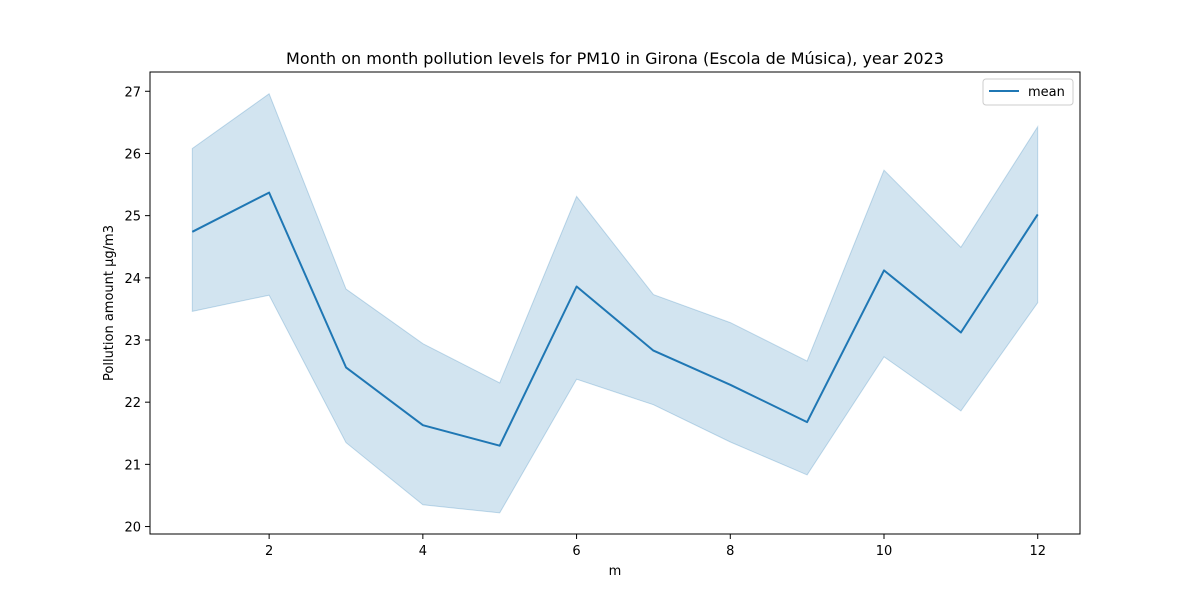 This screenshot has width=1200, height=600. Describe the element at coordinates (109, 303) in the screenshot. I see `y-axis-label: Pollution amount µg/m3` at that location.